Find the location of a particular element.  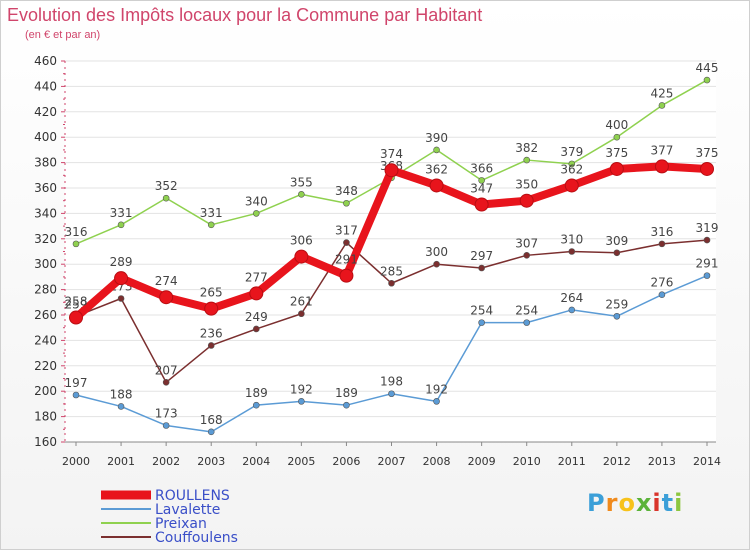

logo-letter: o is located at coordinates (627, 503).